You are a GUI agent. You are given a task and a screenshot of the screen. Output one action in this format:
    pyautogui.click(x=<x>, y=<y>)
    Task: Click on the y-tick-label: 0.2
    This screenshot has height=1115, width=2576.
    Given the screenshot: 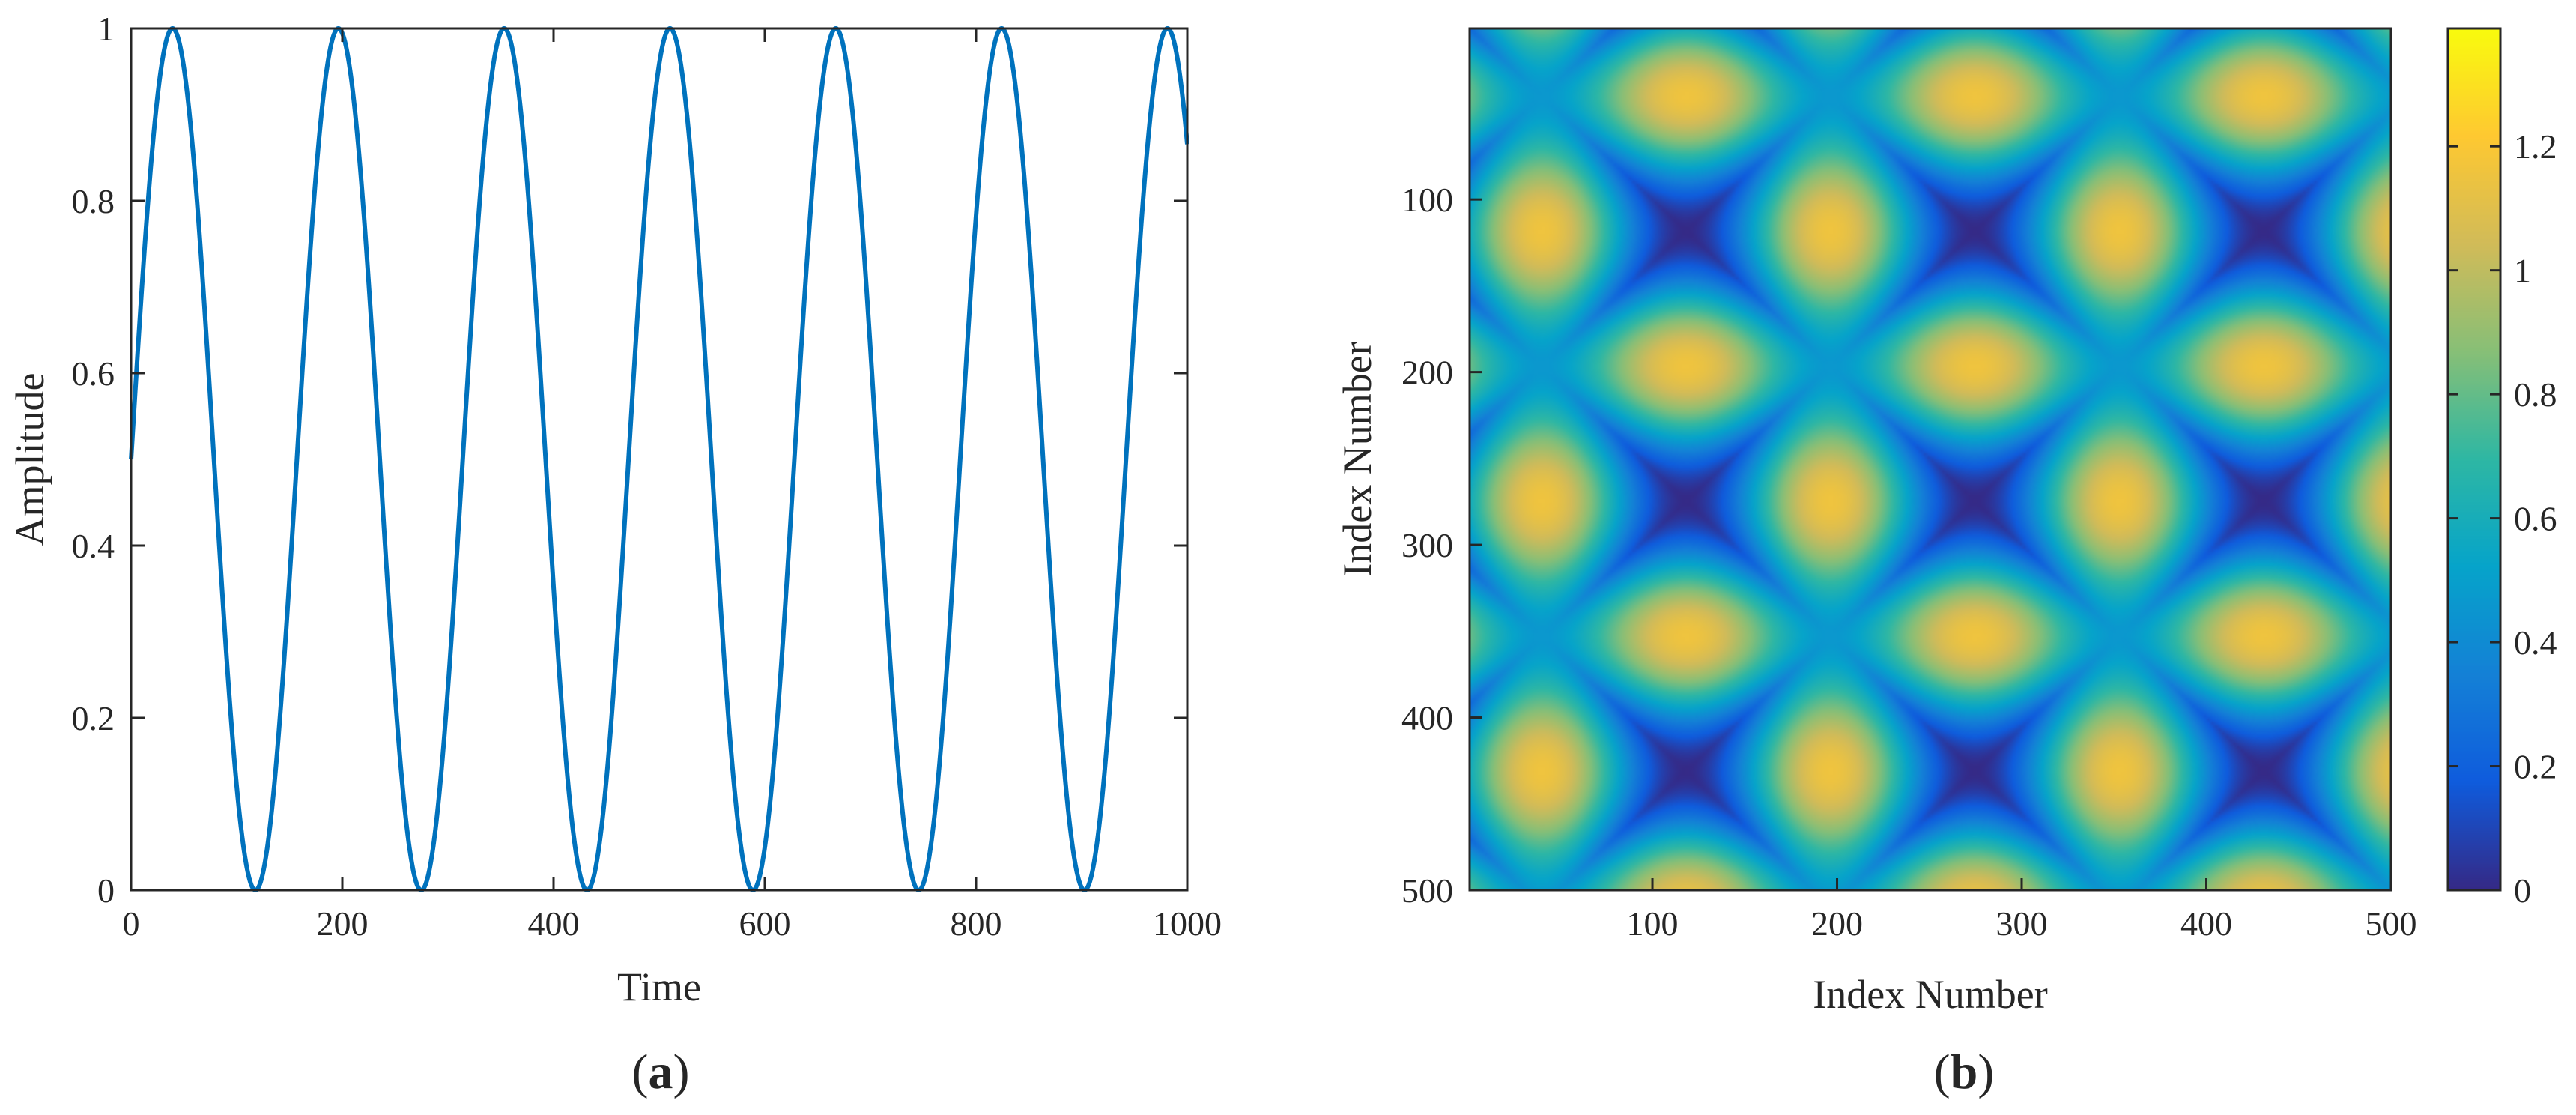 What is the action you would take?
    pyautogui.click(x=93, y=718)
    